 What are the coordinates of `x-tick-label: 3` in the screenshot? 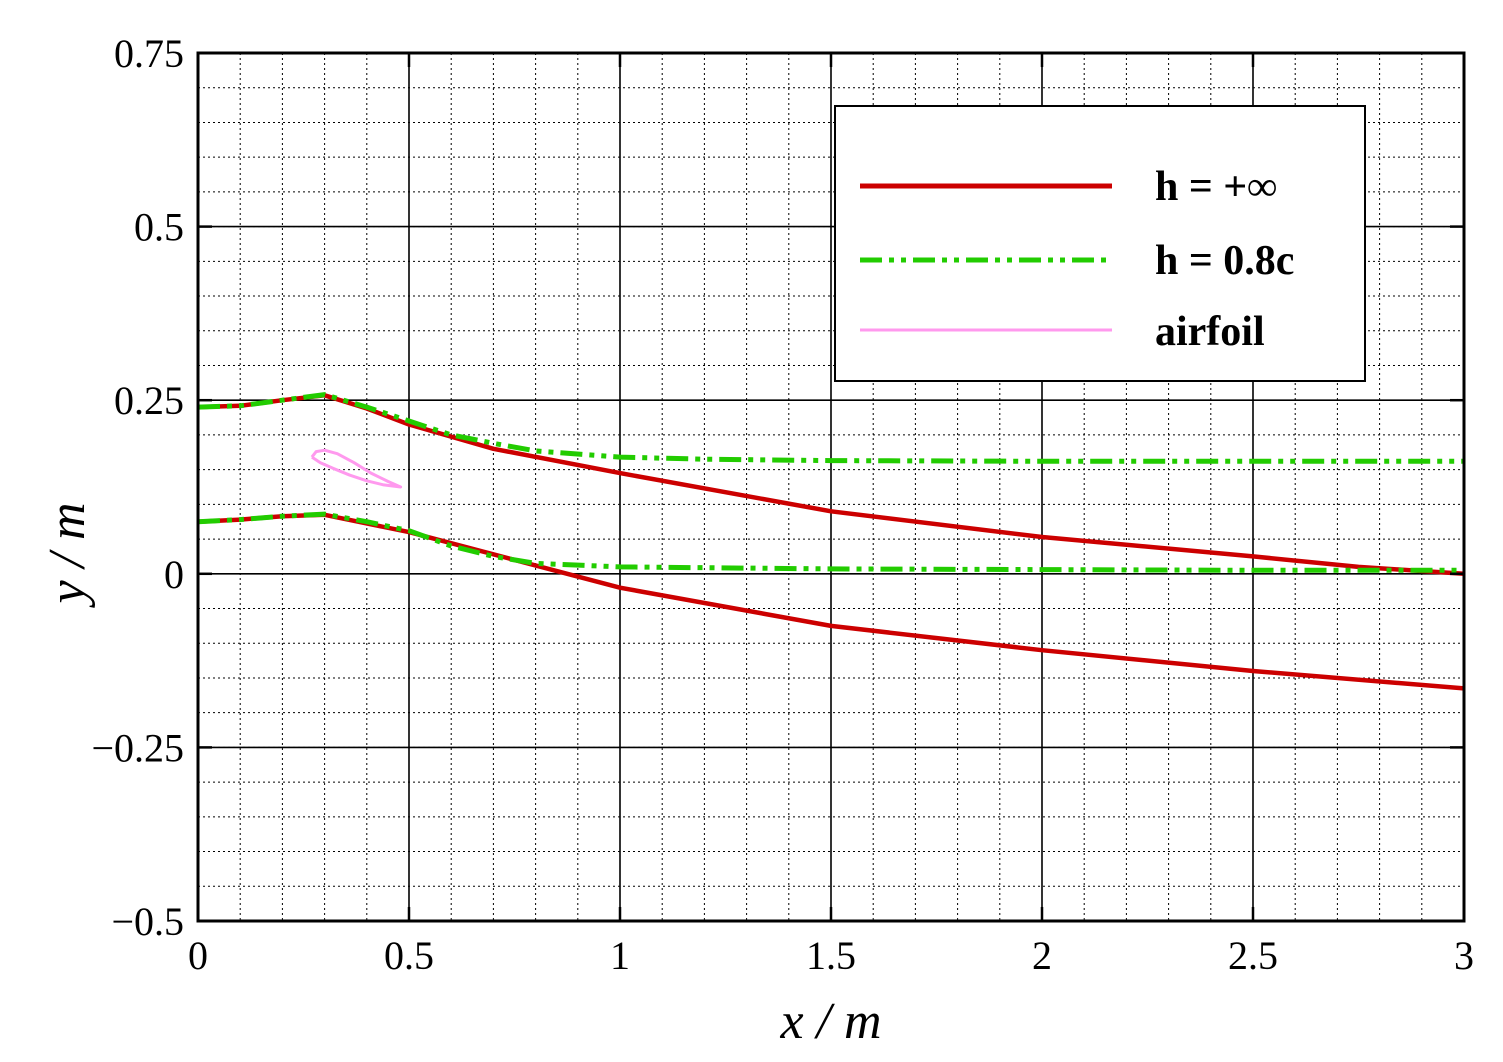 It's located at (1464, 955).